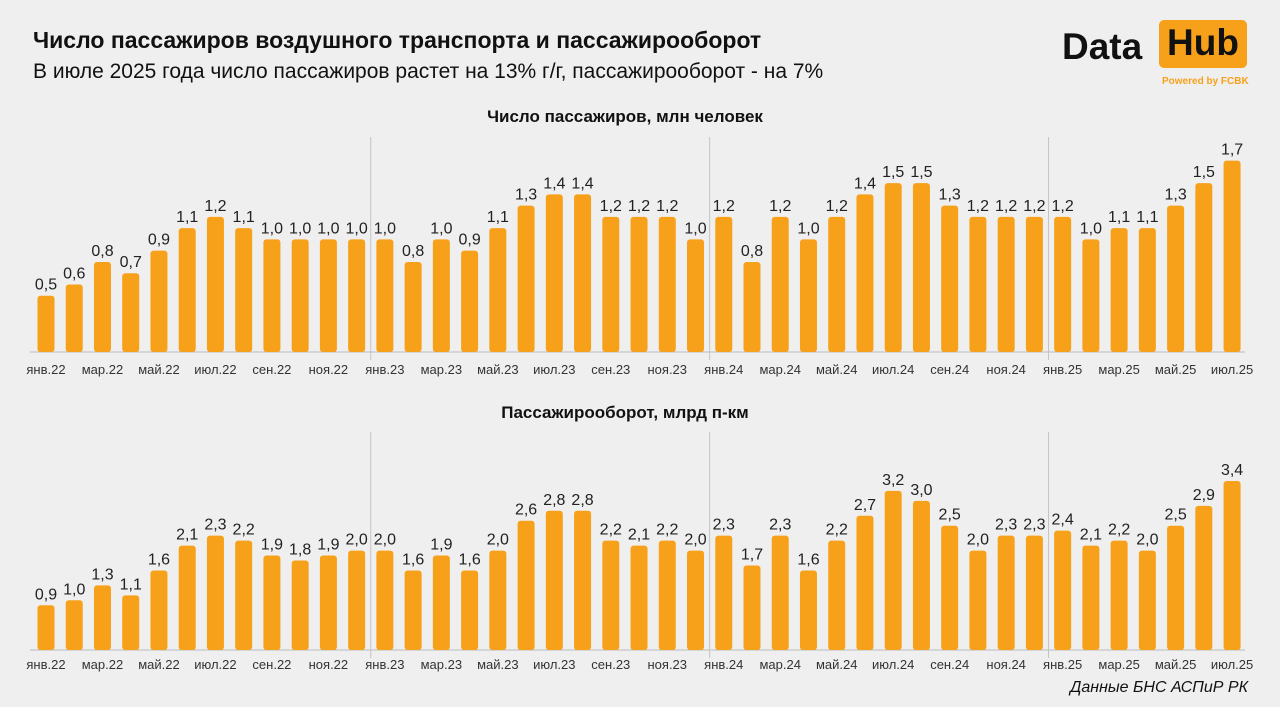  What do you see at coordinates (441, 545) in the screenshot?
I see `data-label: 1,9` at bounding box center [441, 545].